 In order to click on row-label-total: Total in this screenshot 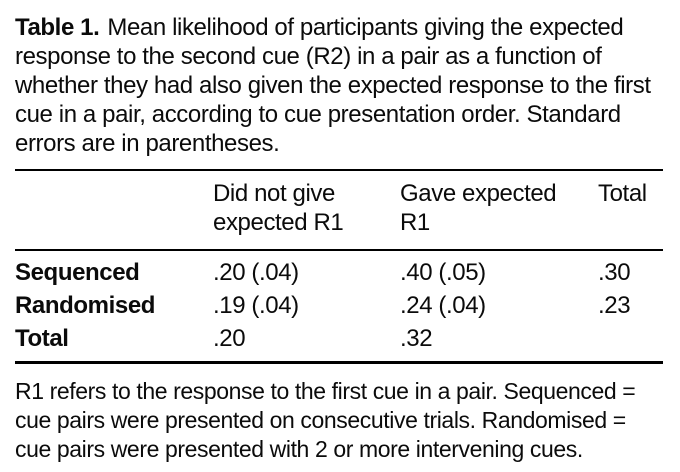, I will do `click(42, 338)`.